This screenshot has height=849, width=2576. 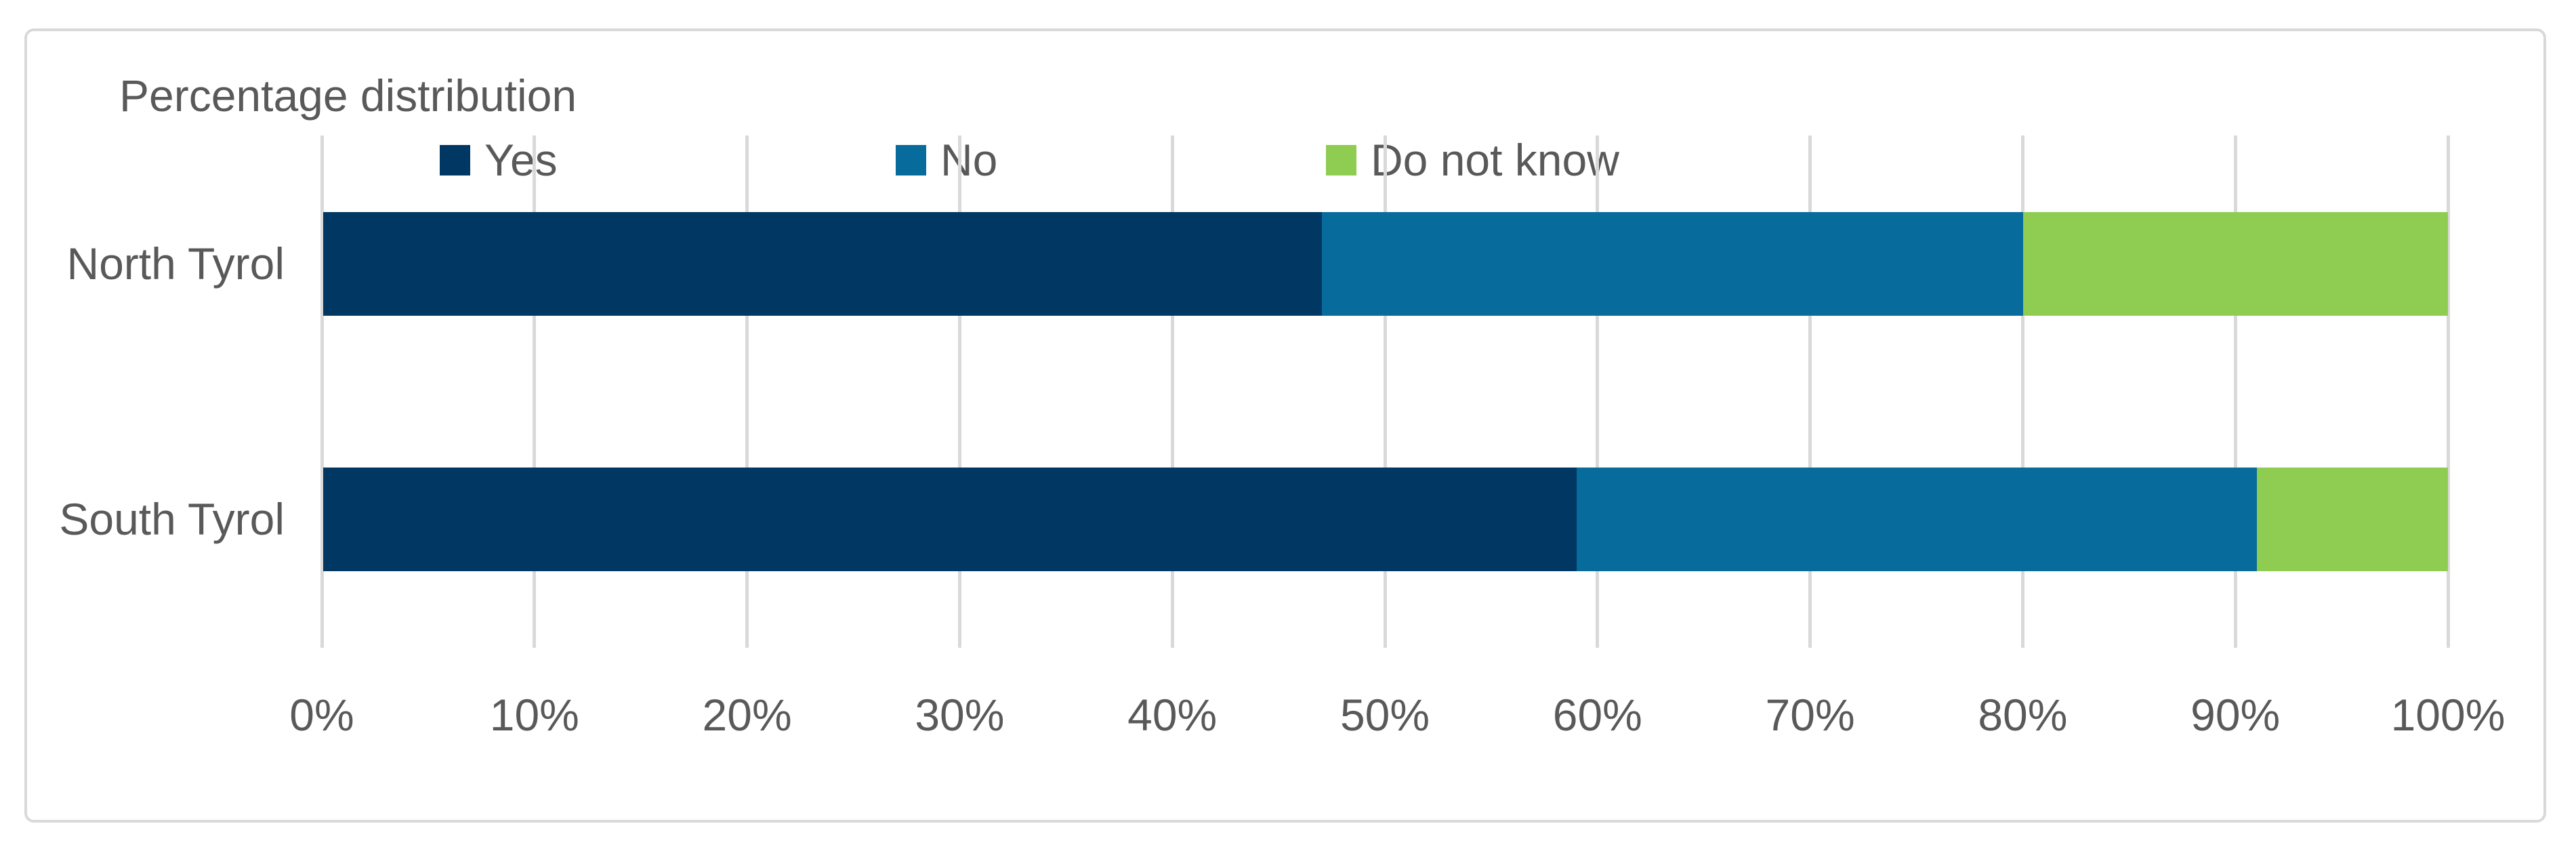 What do you see at coordinates (2448, 715) in the screenshot?
I see `x-tick-label-100-: 100%` at bounding box center [2448, 715].